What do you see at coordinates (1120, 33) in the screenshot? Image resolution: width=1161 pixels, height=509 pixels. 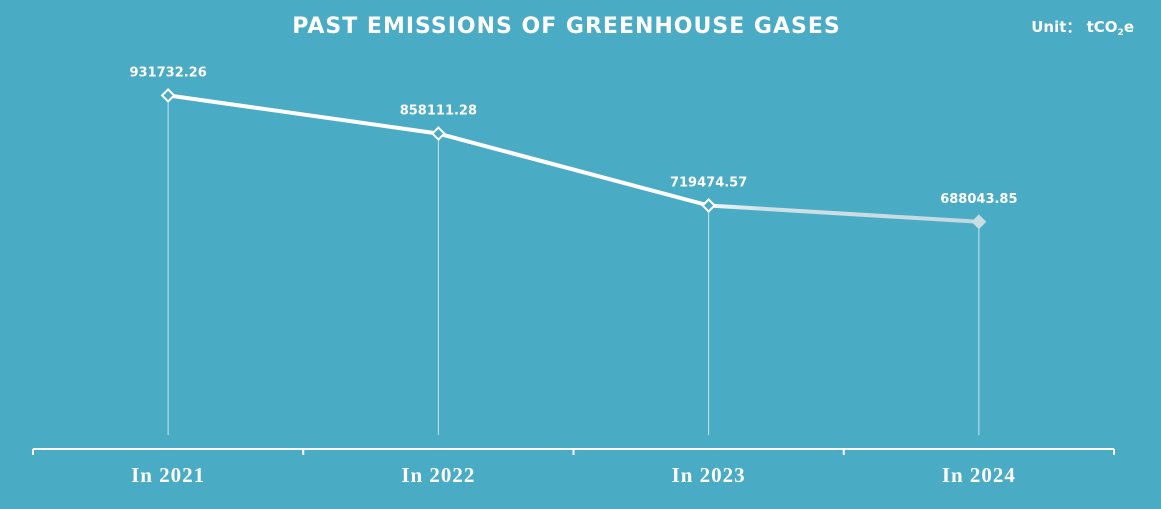 I see `unit-subscript: 2` at bounding box center [1120, 33].